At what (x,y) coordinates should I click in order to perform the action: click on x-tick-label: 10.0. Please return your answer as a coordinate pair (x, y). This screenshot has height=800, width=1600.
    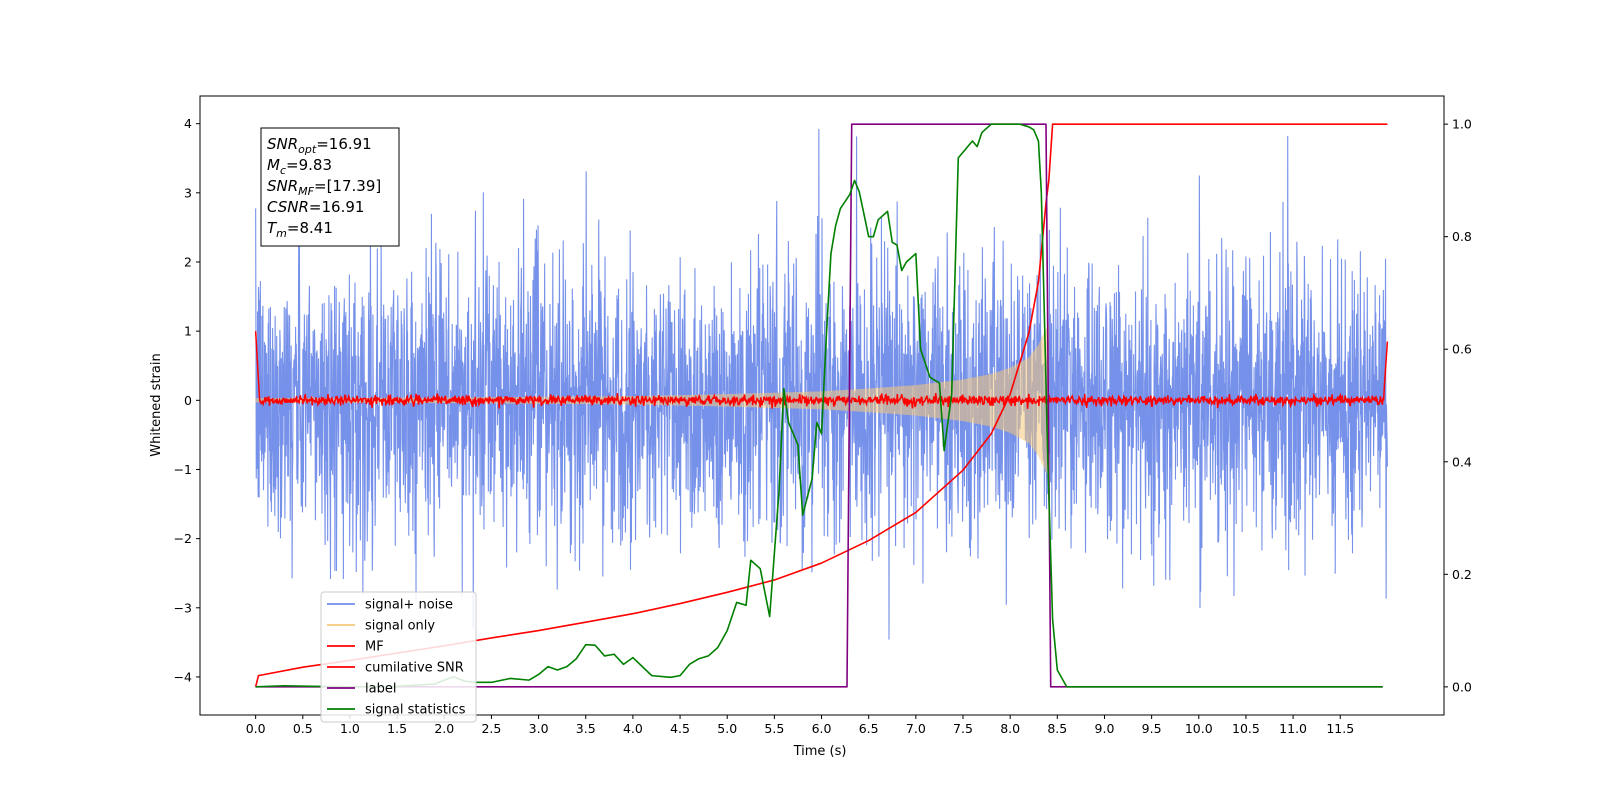
    Looking at the image, I should click on (1199, 728).